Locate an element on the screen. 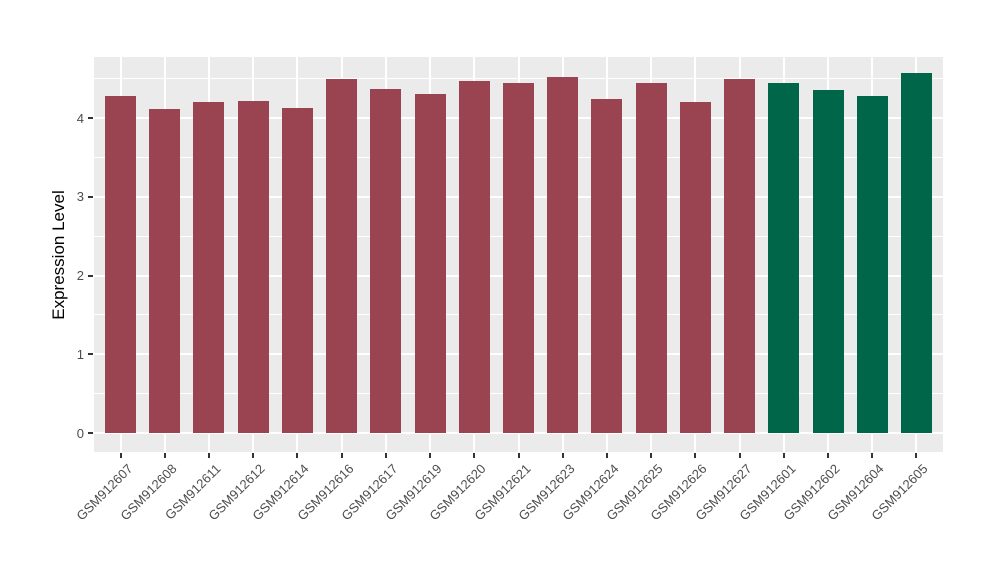  y-tick-label: 4 is located at coordinates (80, 118).